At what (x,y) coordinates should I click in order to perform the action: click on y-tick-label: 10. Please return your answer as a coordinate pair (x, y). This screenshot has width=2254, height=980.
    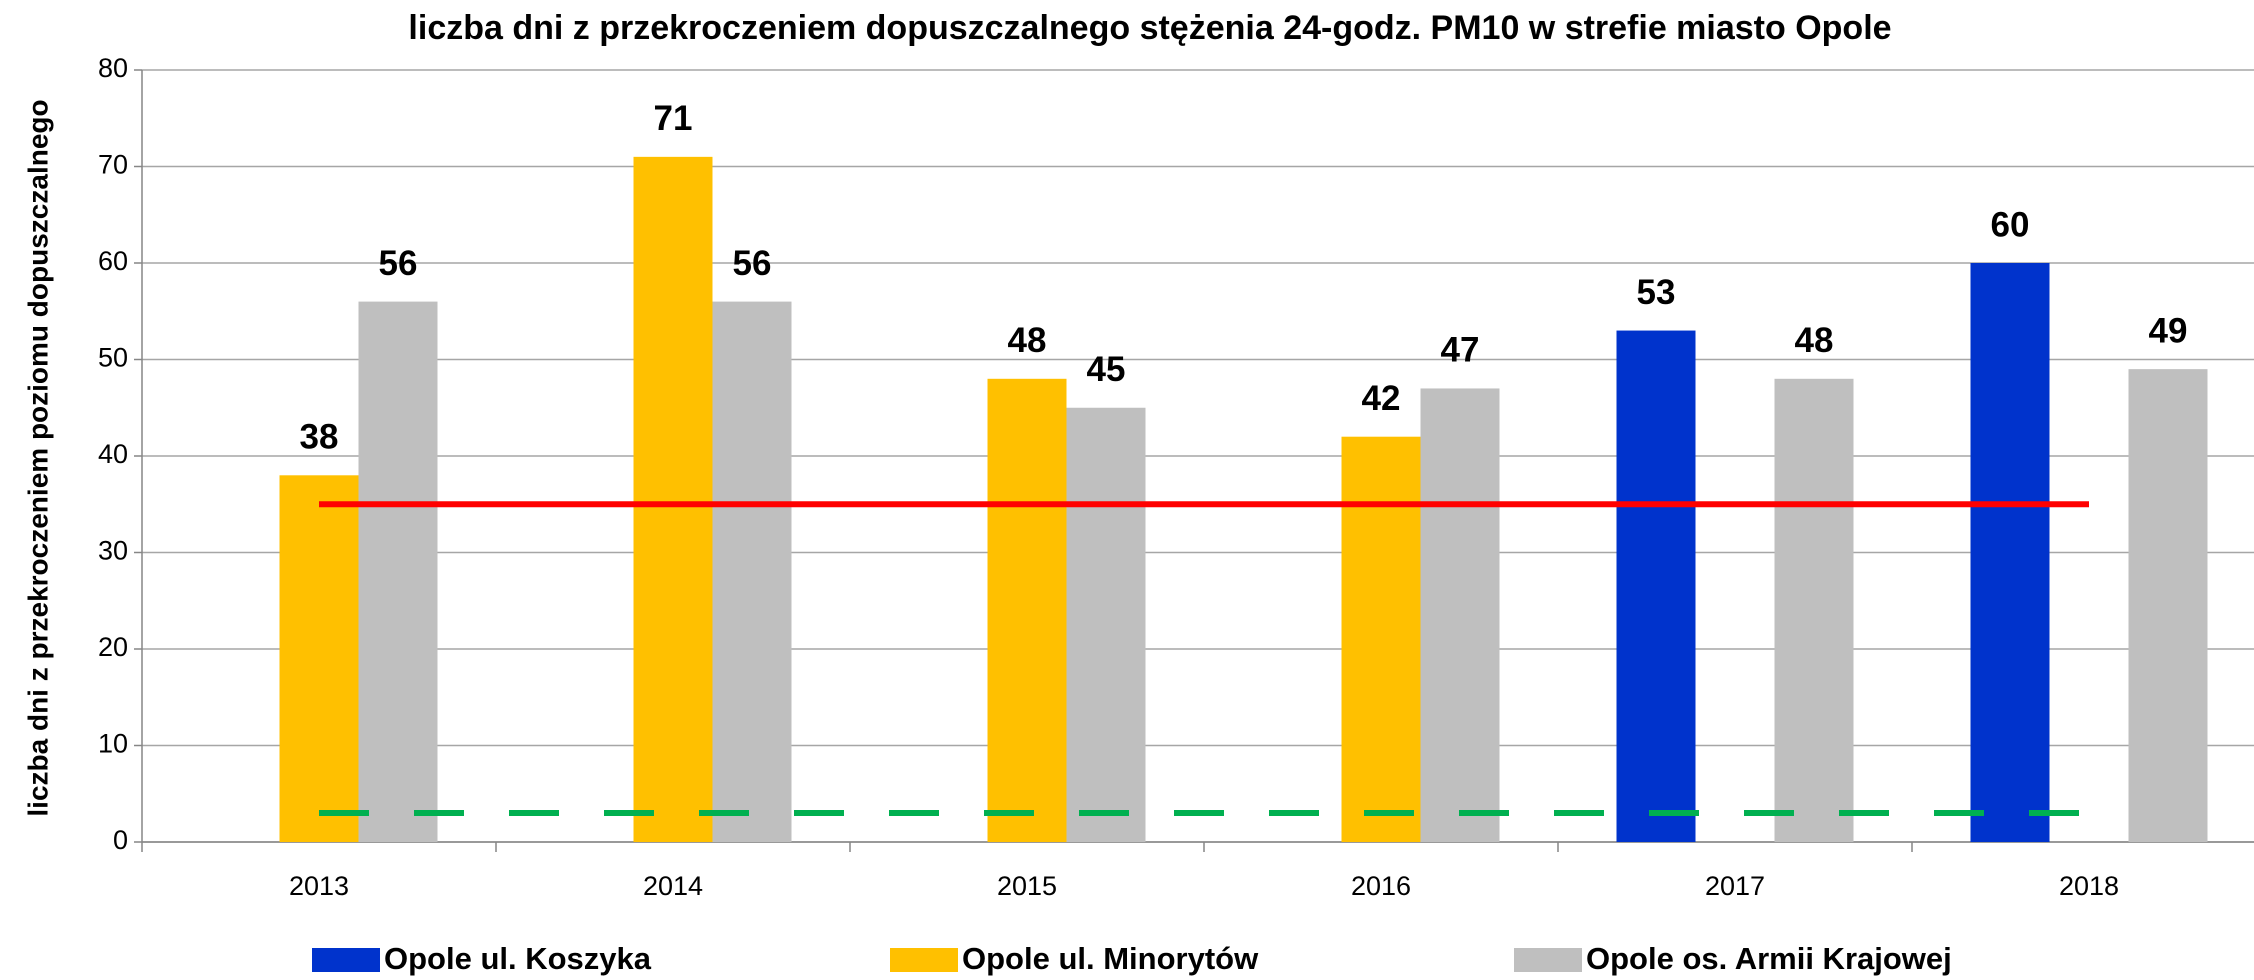
    Looking at the image, I should click on (113, 744).